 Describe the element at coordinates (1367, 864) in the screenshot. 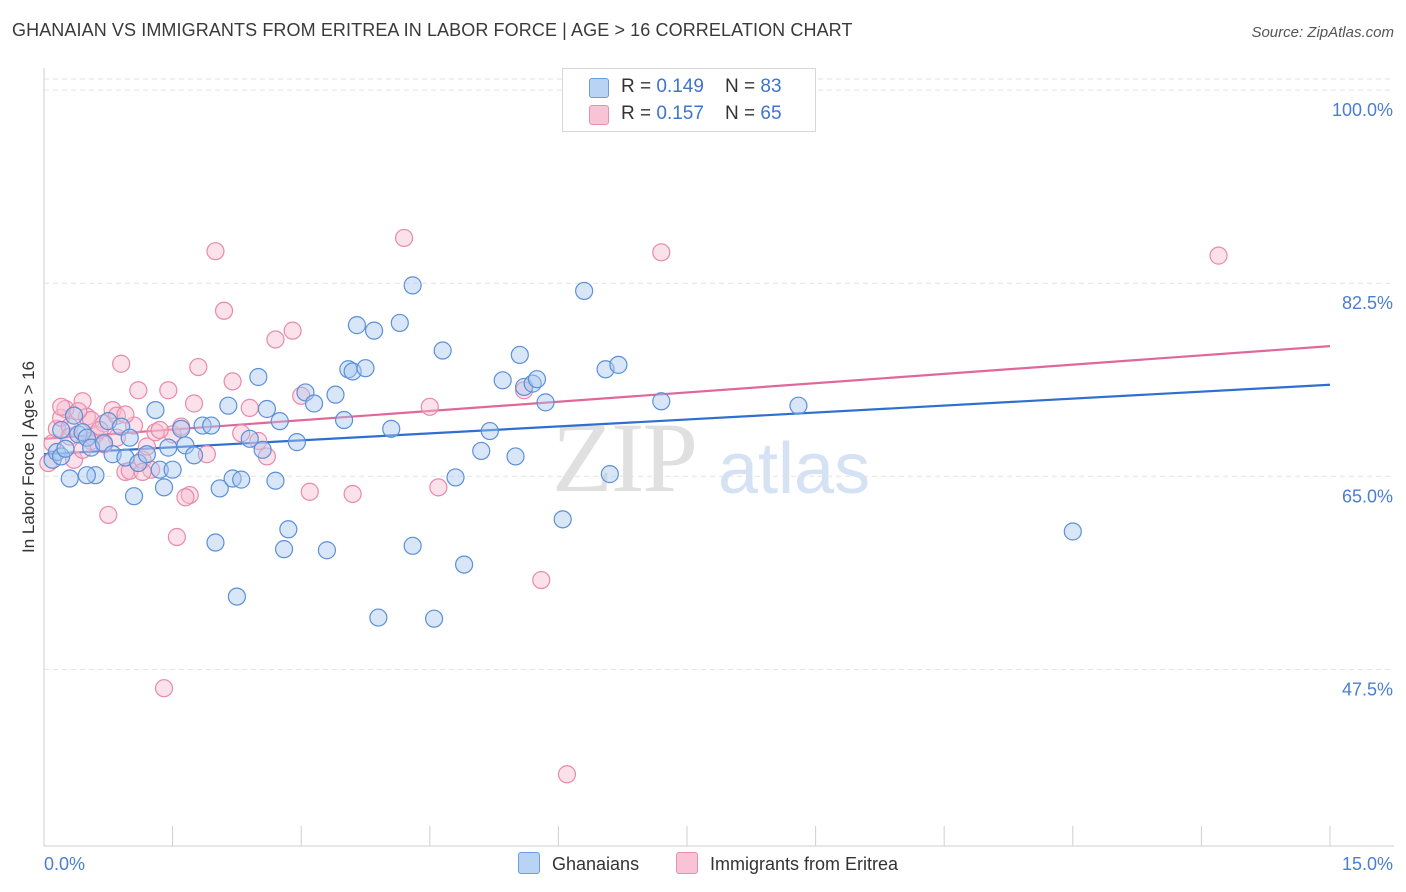

I see `x-tick-label: 15.0%` at that location.